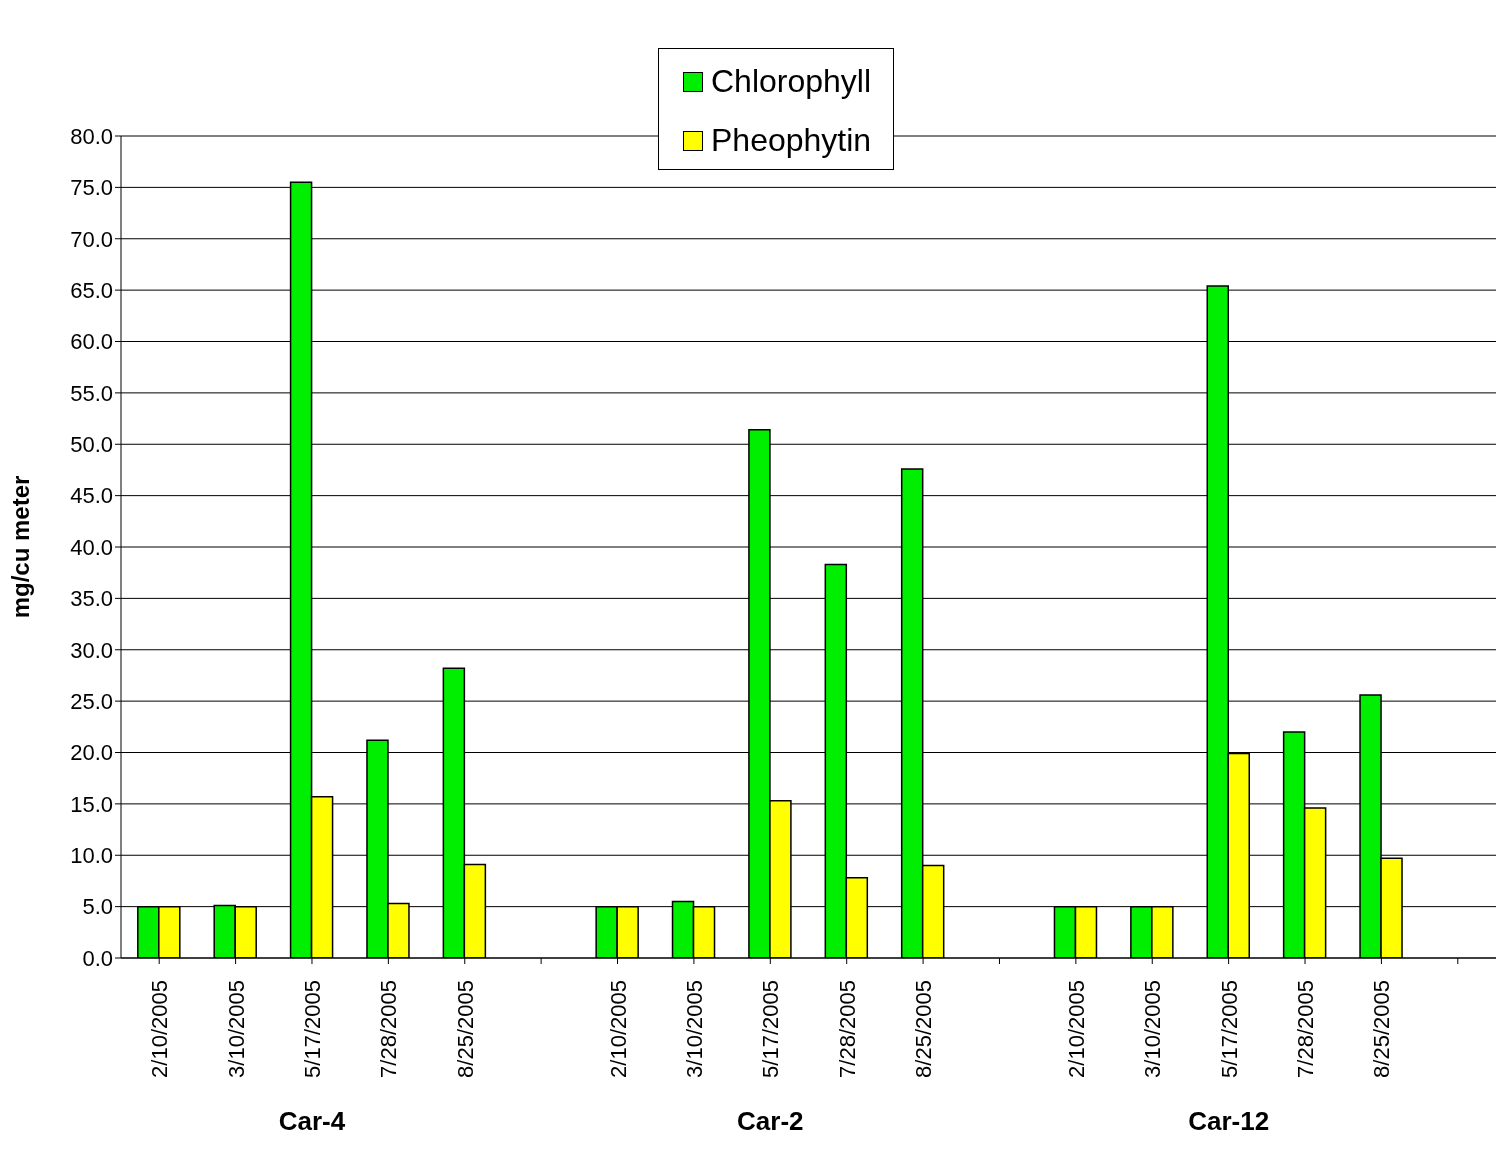  I want to click on y-tick-label: 25.0, so click(91, 701).